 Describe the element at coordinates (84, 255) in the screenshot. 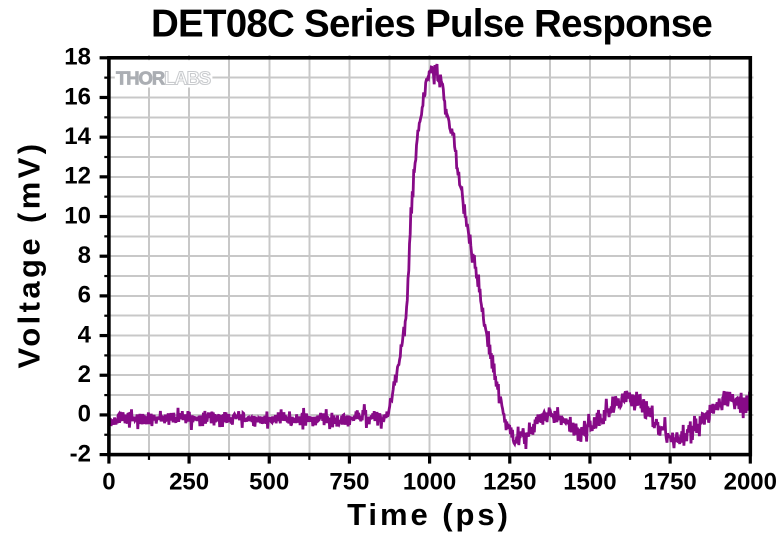

I see `svg-text: 8` at that location.